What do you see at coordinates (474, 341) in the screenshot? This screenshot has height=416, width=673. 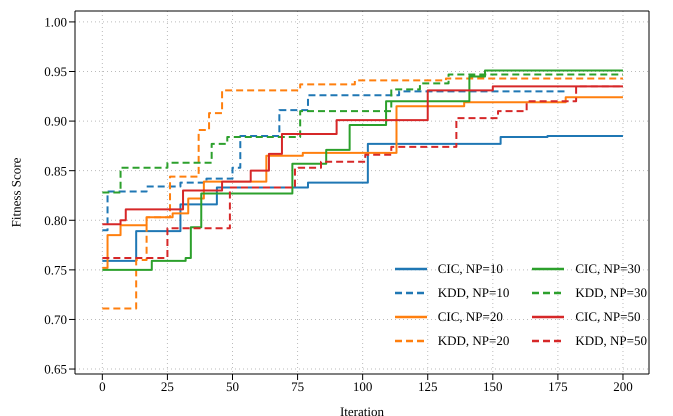 I see `legend-label: KDD, NP=20` at bounding box center [474, 341].